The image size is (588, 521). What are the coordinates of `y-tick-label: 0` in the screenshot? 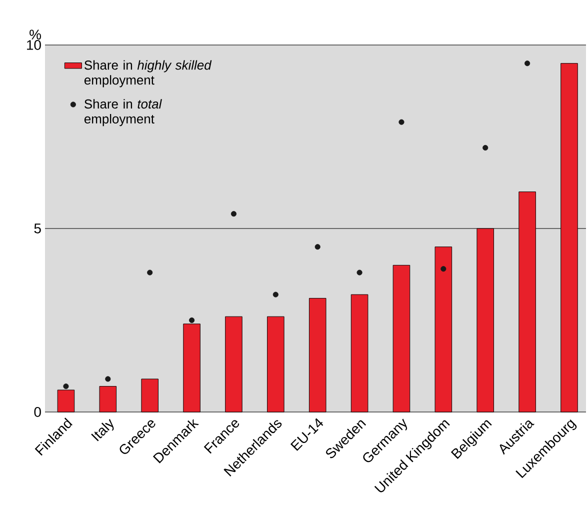 It's located at (37, 412).